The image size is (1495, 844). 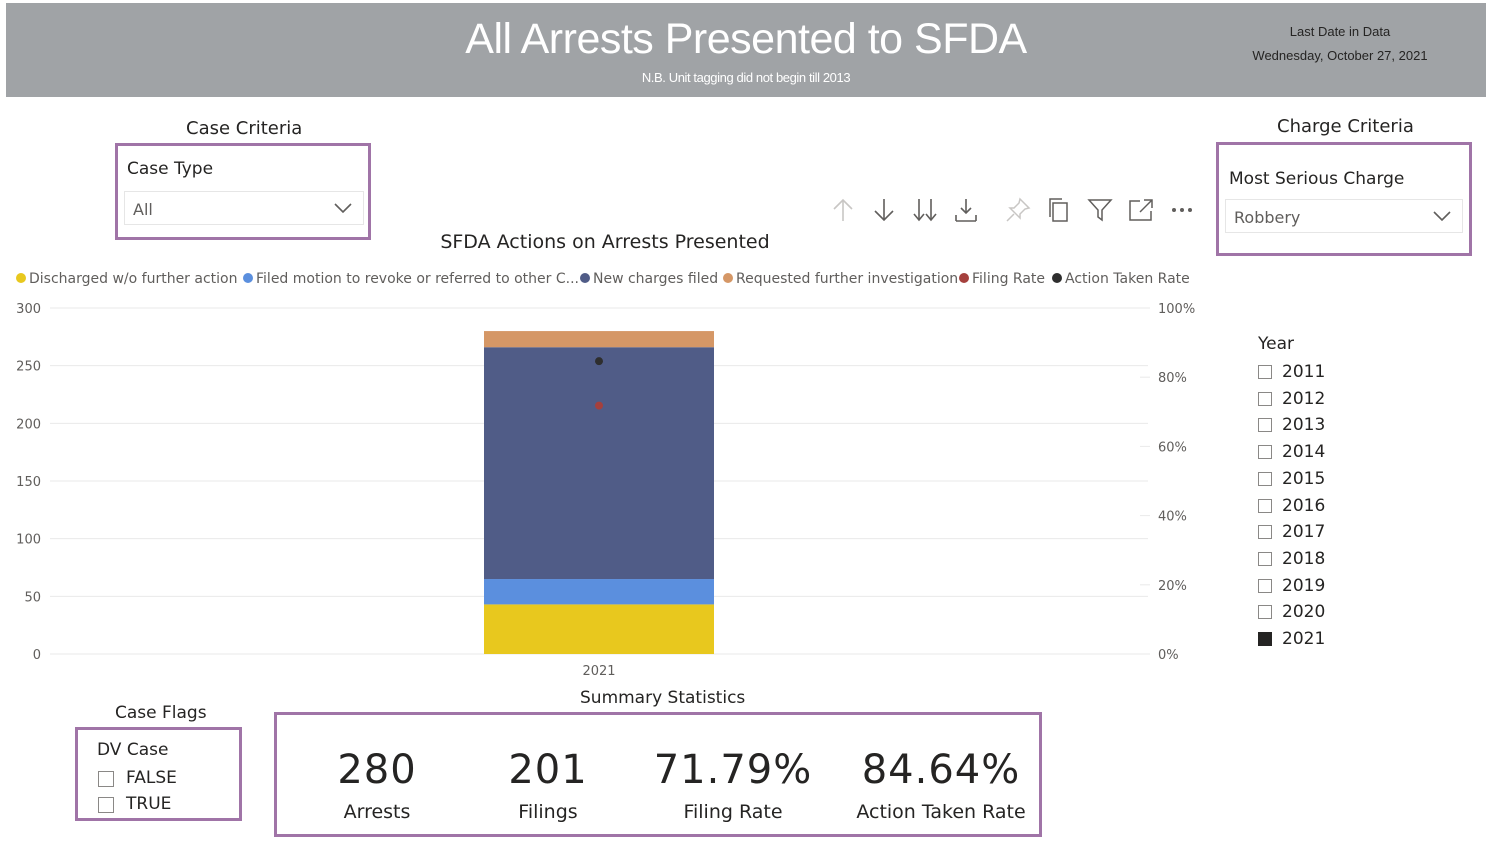 I want to click on kpi-value: 201, so click(x=548, y=770).